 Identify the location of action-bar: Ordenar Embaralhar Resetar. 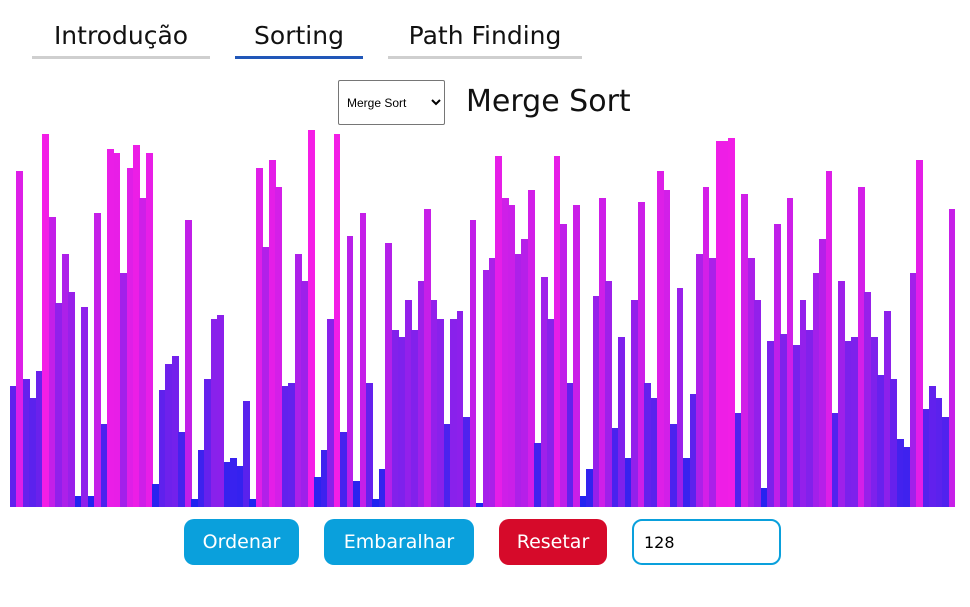
(485, 543).